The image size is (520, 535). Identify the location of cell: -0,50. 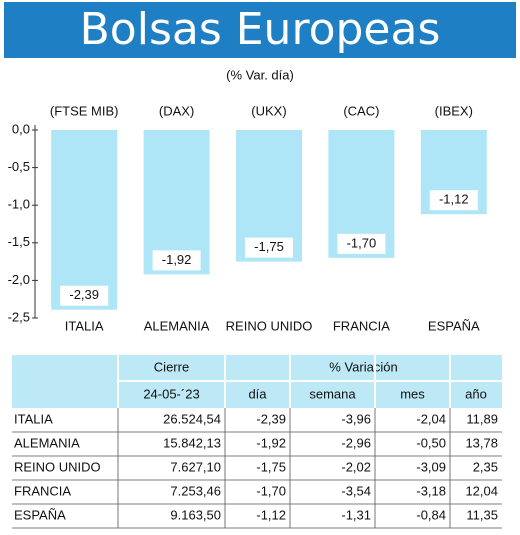
(431, 442).